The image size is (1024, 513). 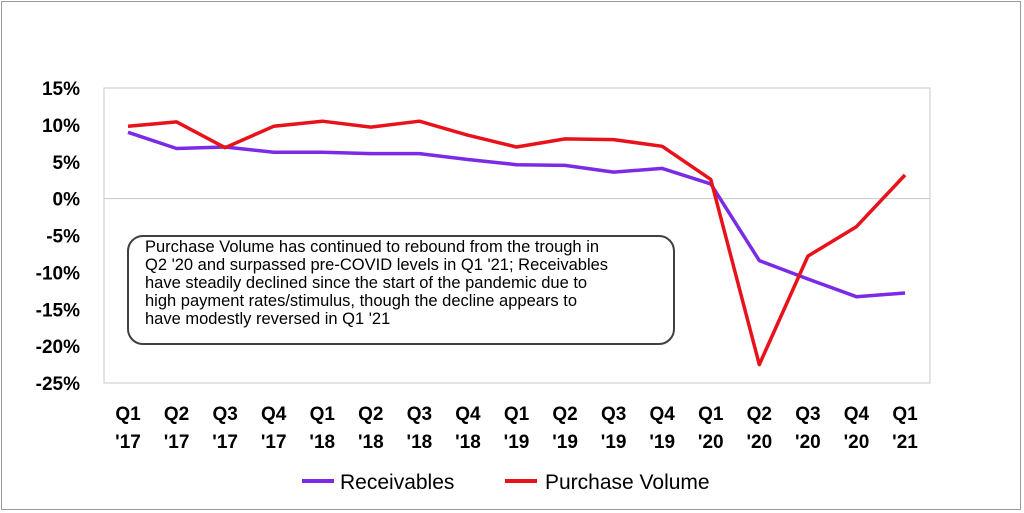 I want to click on y-tick-label: -25%, so click(x=58, y=384).